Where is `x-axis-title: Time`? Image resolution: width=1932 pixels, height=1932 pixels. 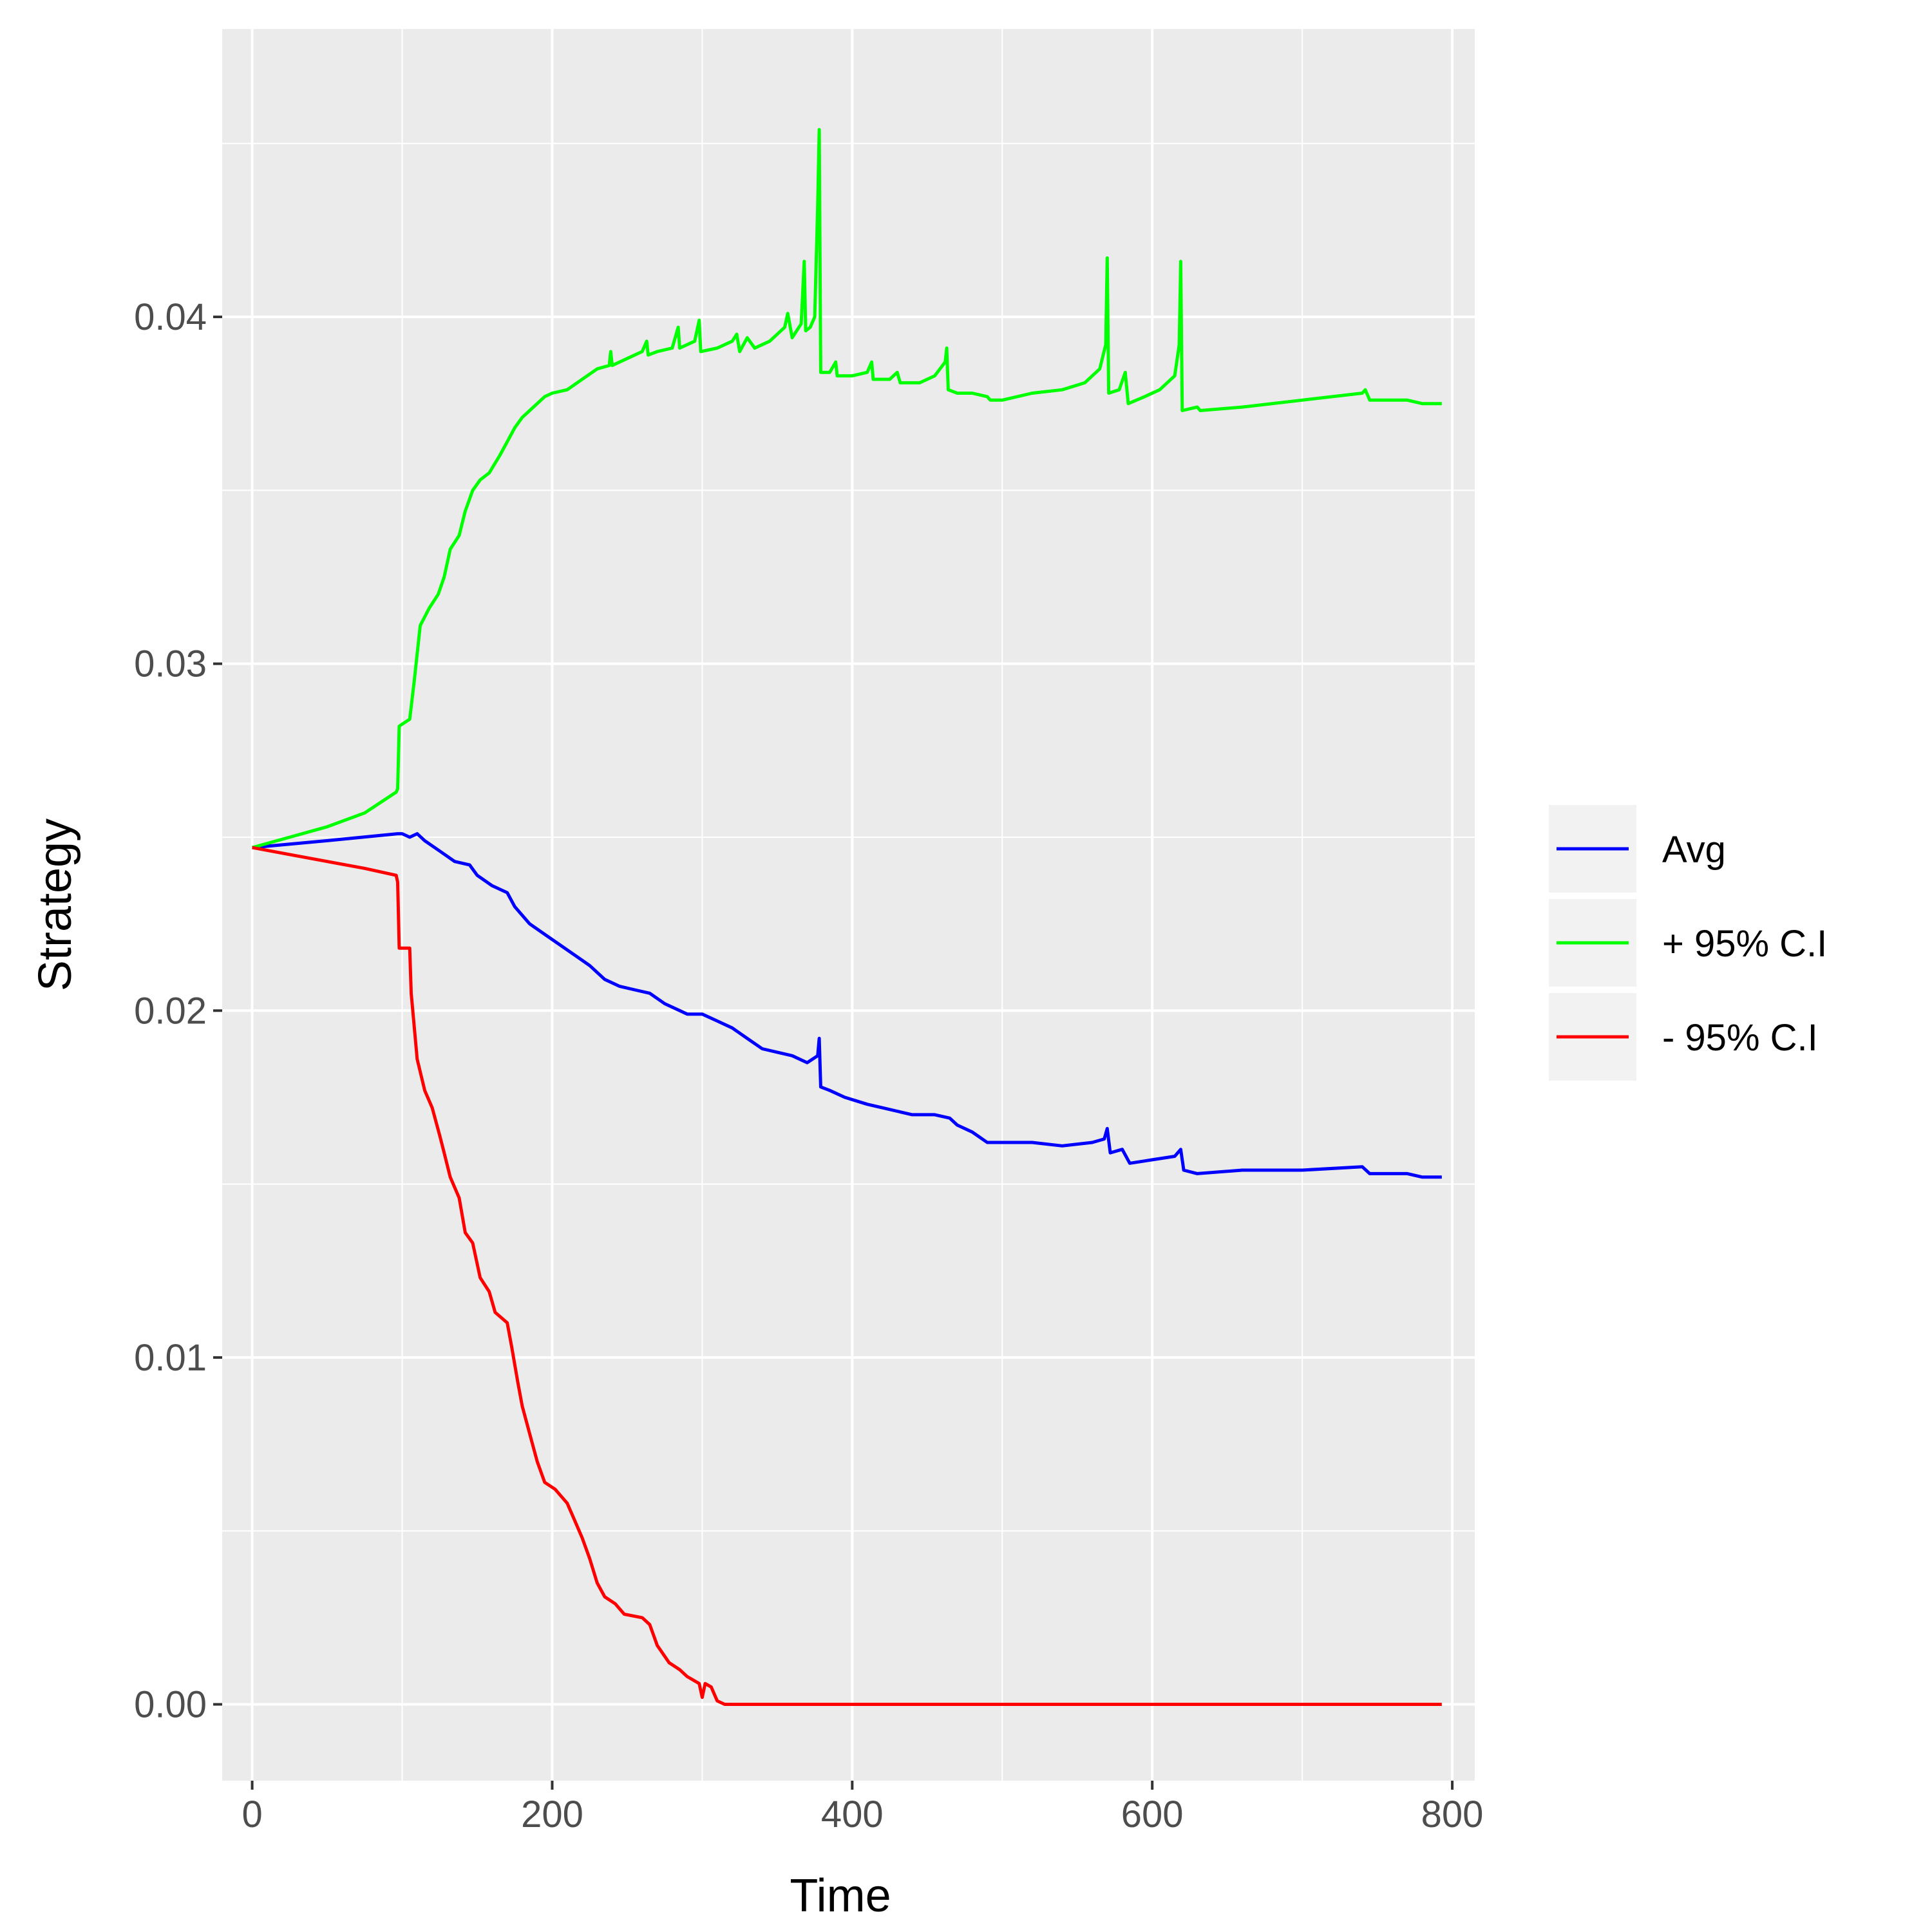 x-axis-title: Time is located at coordinates (841, 1896).